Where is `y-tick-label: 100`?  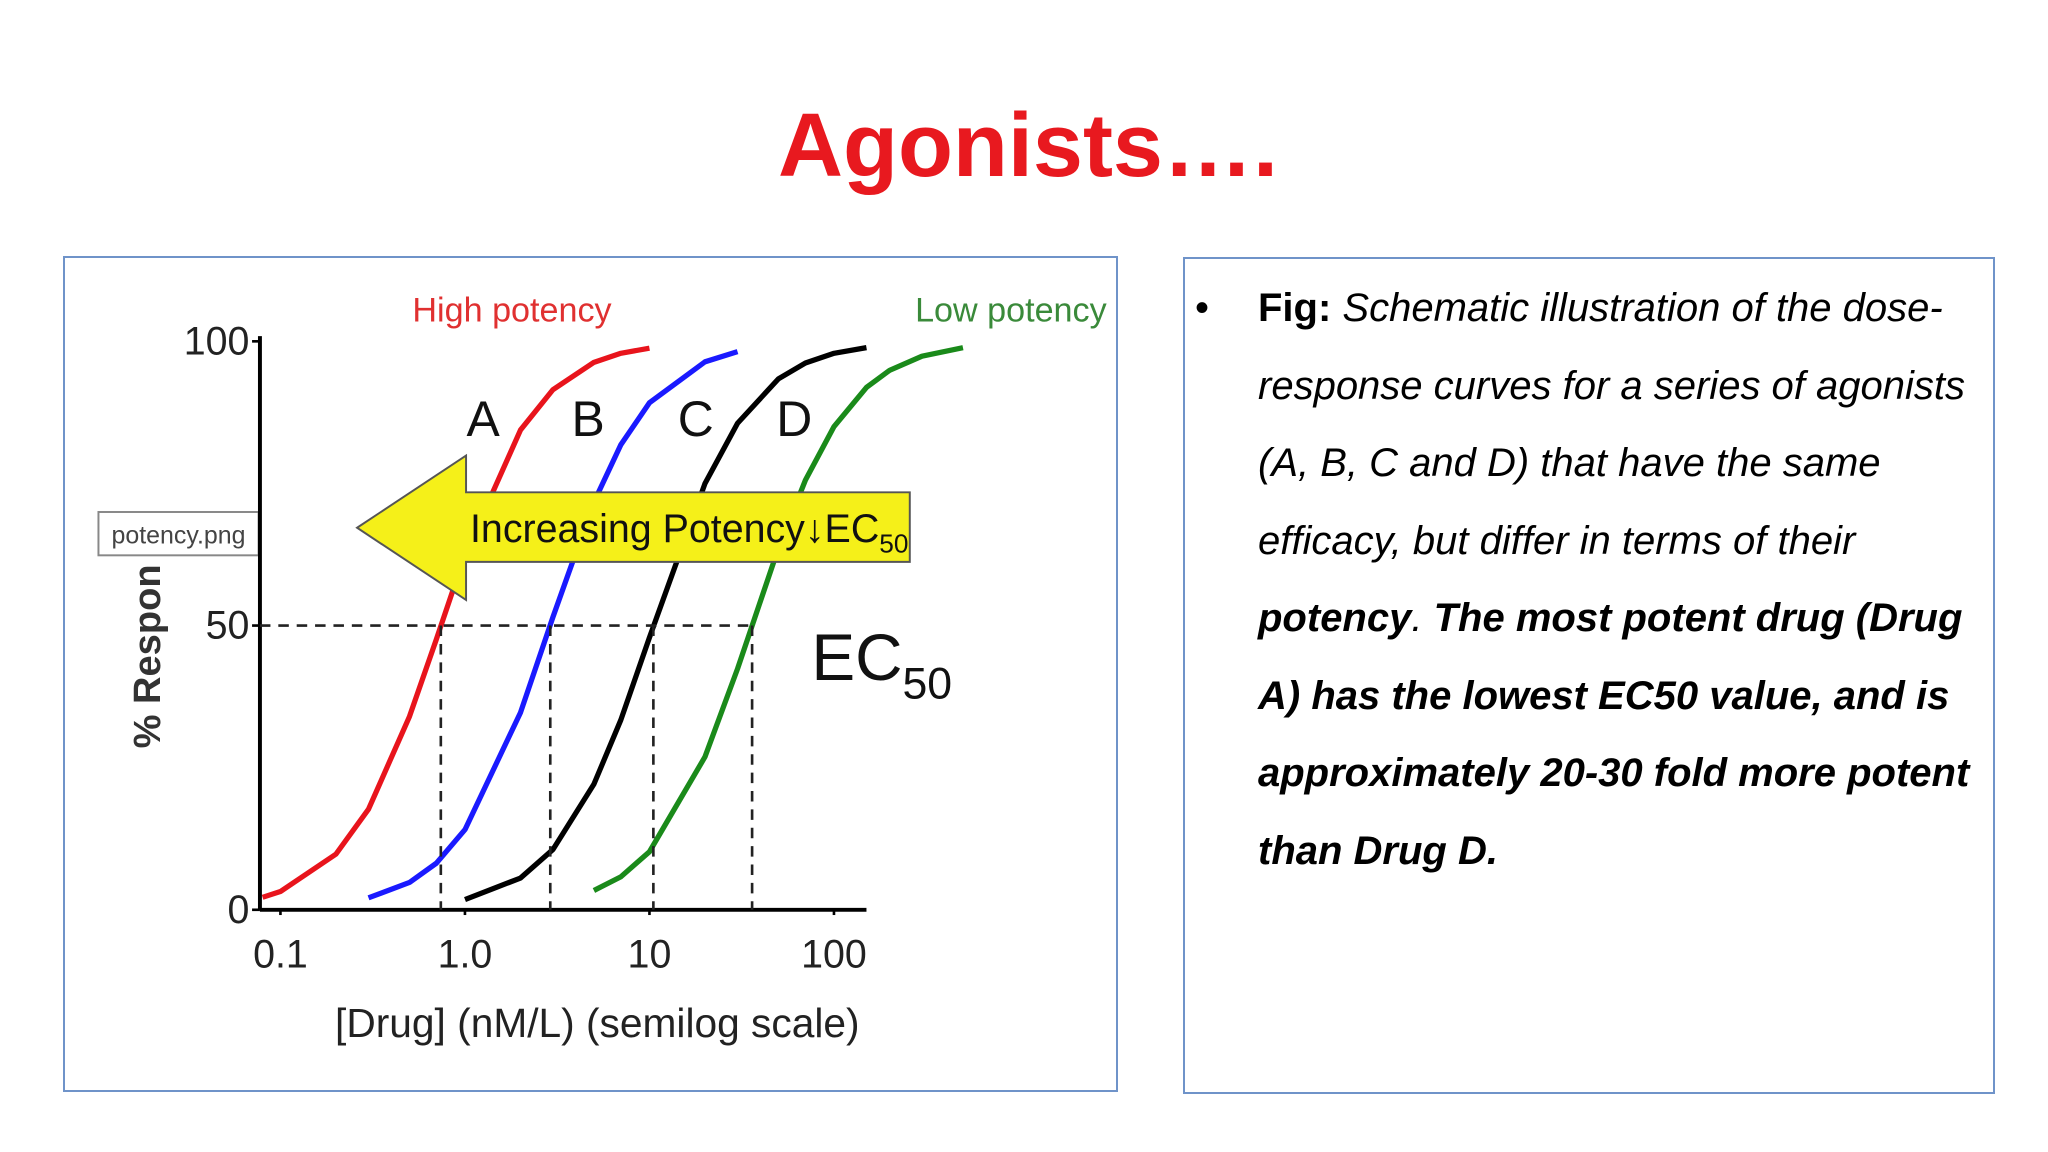
y-tick-label: 100 is located at coordinates (217, 341).